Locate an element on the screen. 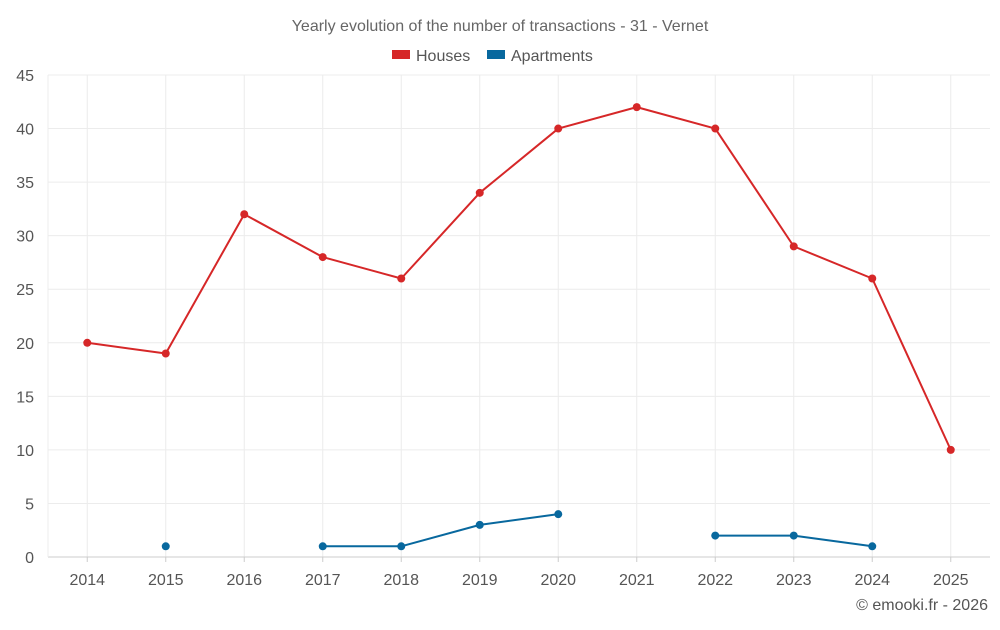 The height and width of the screenshot is (630, 1000). data-point-houses-2021 is located at coordinates (636, 107).